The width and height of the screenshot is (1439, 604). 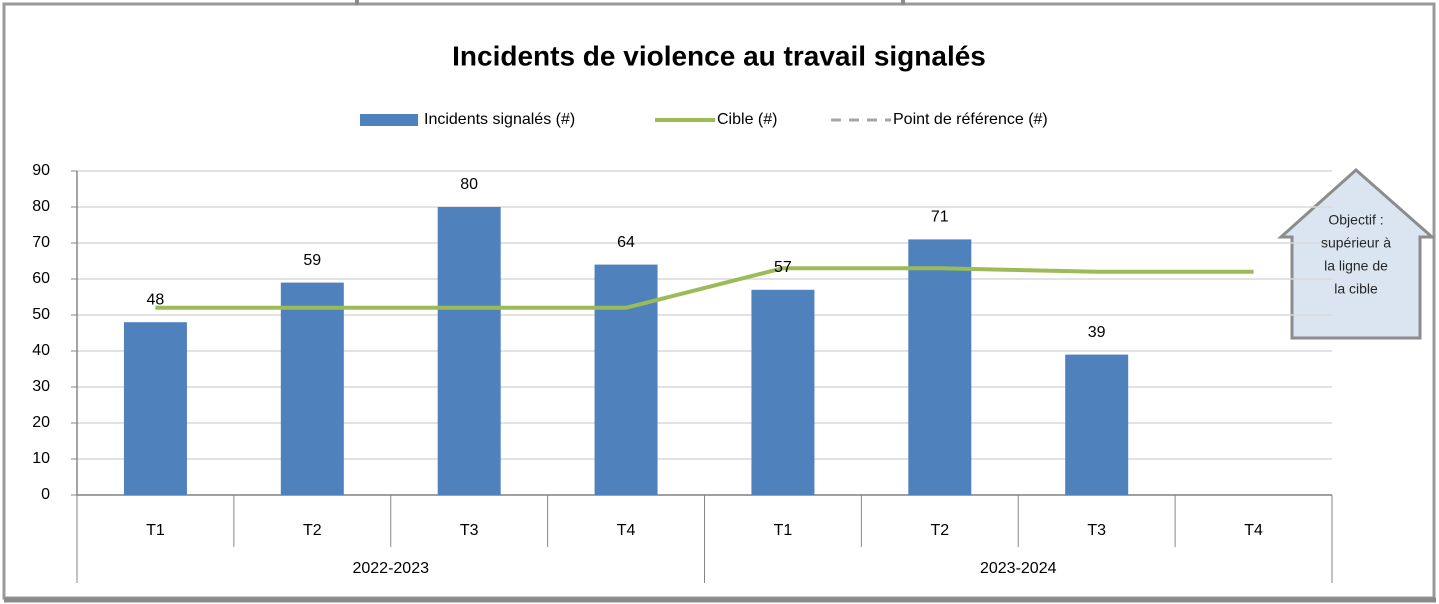 What do you see at coordinates (312, 260) in the screenshot?
I see `data-label: 59` at bounding box center [312, 260].